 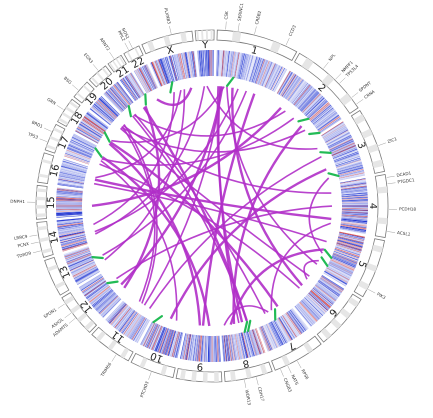 I want to click on chromosome-label: 1, so click(x=254, y=51).